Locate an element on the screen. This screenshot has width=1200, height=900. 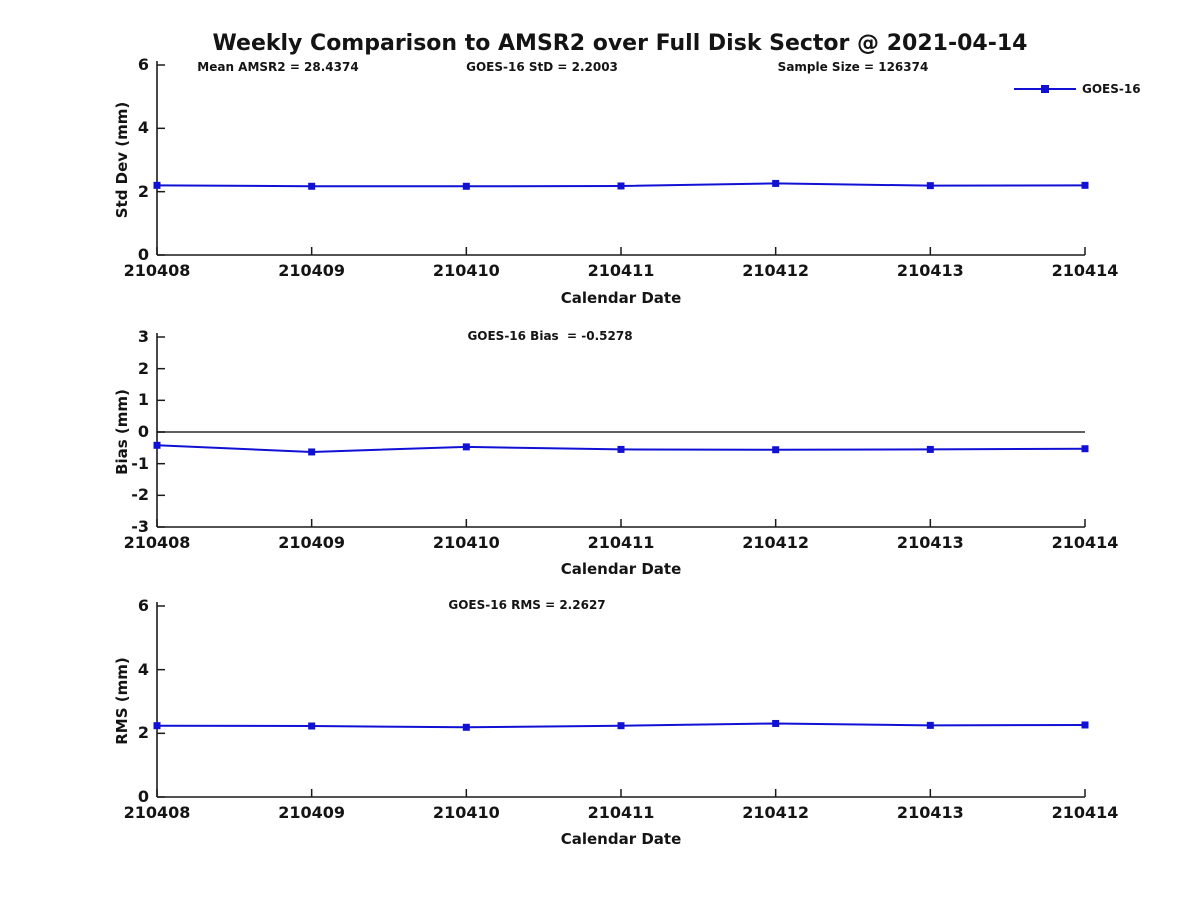
bias-x-tick-label: 210412 is located at coordinates (776, 542).